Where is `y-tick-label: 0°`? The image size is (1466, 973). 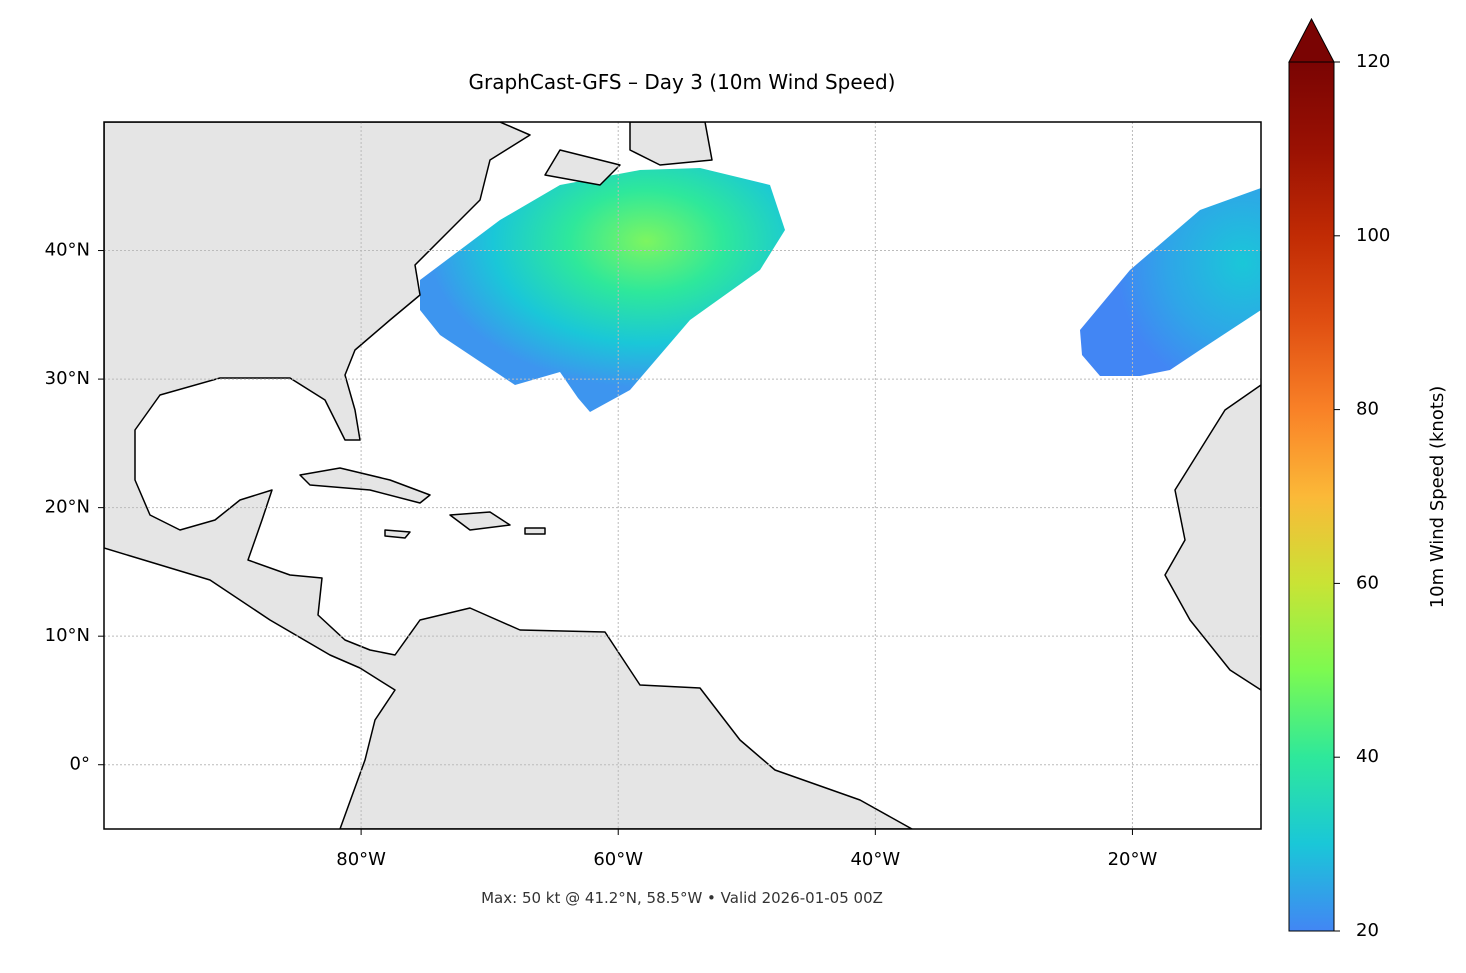 y-tick-label: 0° is located at coordinates (80, 764).